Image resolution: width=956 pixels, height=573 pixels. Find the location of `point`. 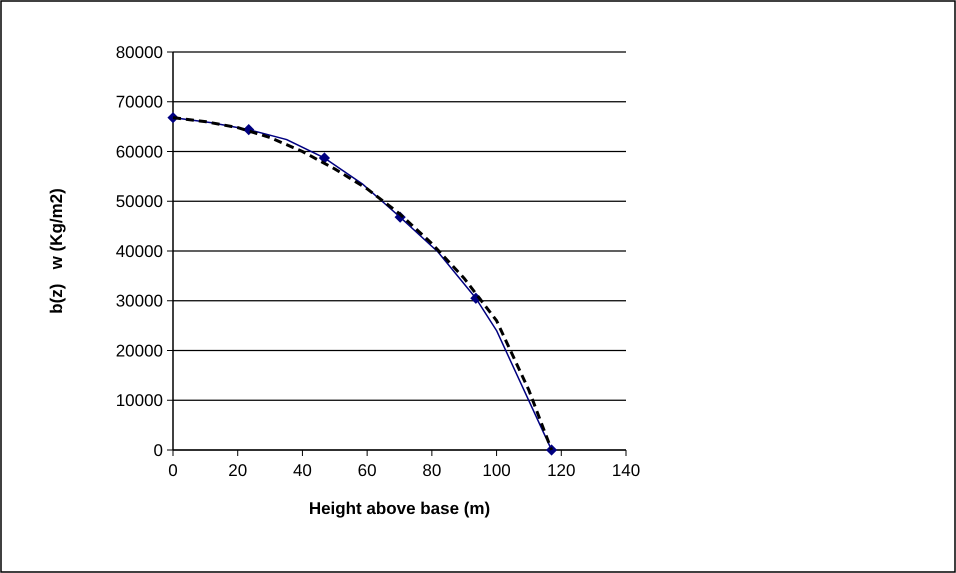

point is located at coordinates (324, 158).